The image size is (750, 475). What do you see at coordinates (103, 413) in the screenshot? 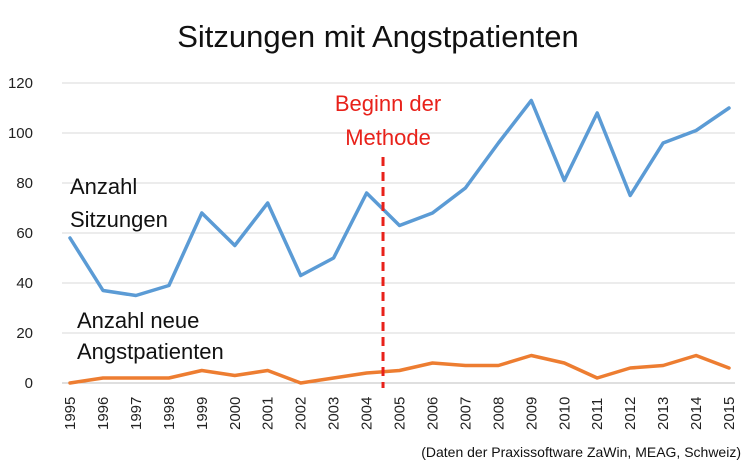
I see `x-tick-label-1996: 1996` at bounding box center [103, 413].